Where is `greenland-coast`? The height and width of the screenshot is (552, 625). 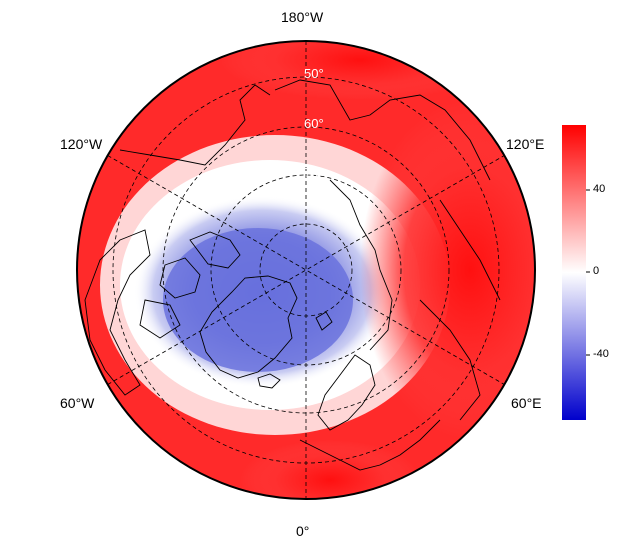
greenland-coast is located at coordinates (248, 327).